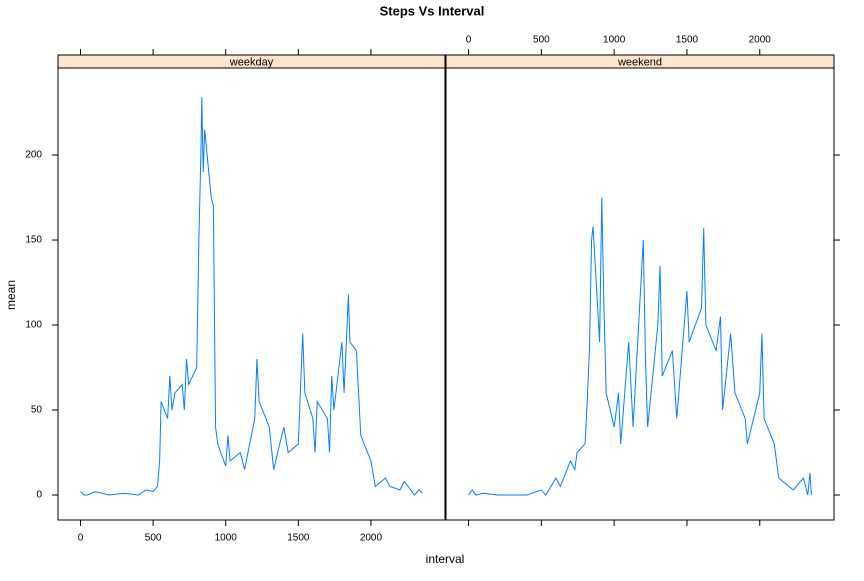  Describe the element at coordinates (33, 325) in the screenshot. I see `y-tick-label: 100` at that location.